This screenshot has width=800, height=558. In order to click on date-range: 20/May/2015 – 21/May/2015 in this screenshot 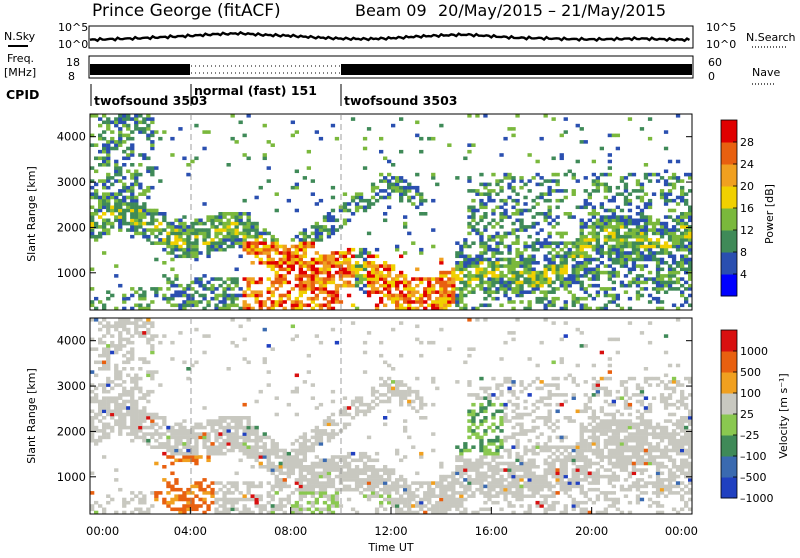, I will do `click(552, 10)`.